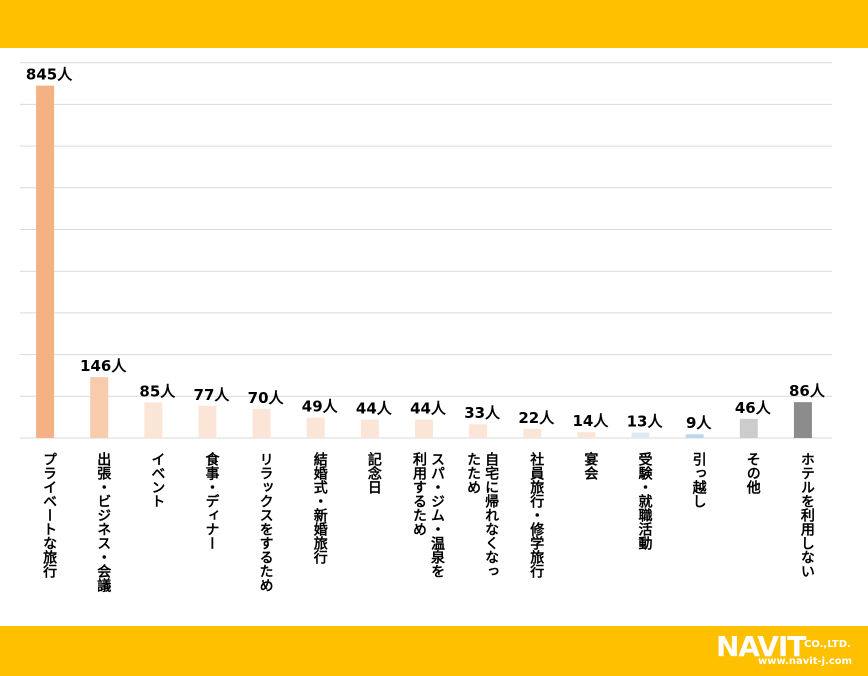 The height and width of the screenshot is (676, 868). What do you see at coordinates (211, 501) in the screenshot?
I see `category-label: 食事・ディナー` at bounding box center [211, 501].